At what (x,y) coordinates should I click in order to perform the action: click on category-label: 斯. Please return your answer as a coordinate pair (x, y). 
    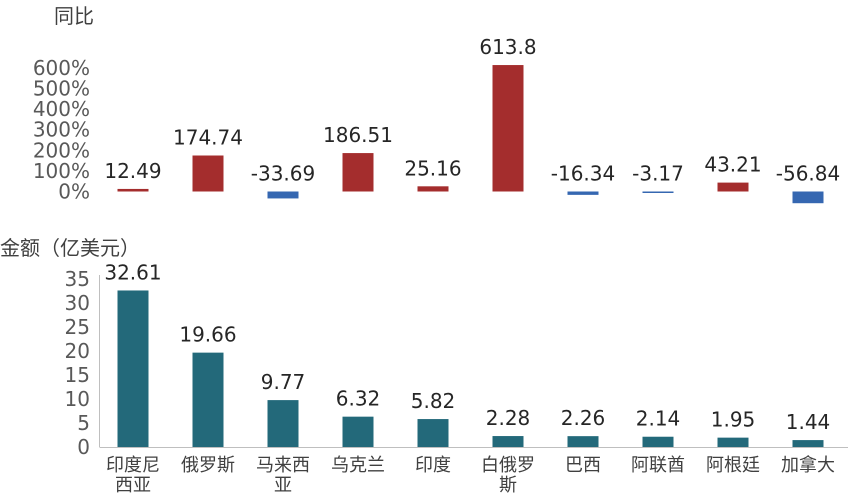
    Looking at the image, I should click on (508, 484).